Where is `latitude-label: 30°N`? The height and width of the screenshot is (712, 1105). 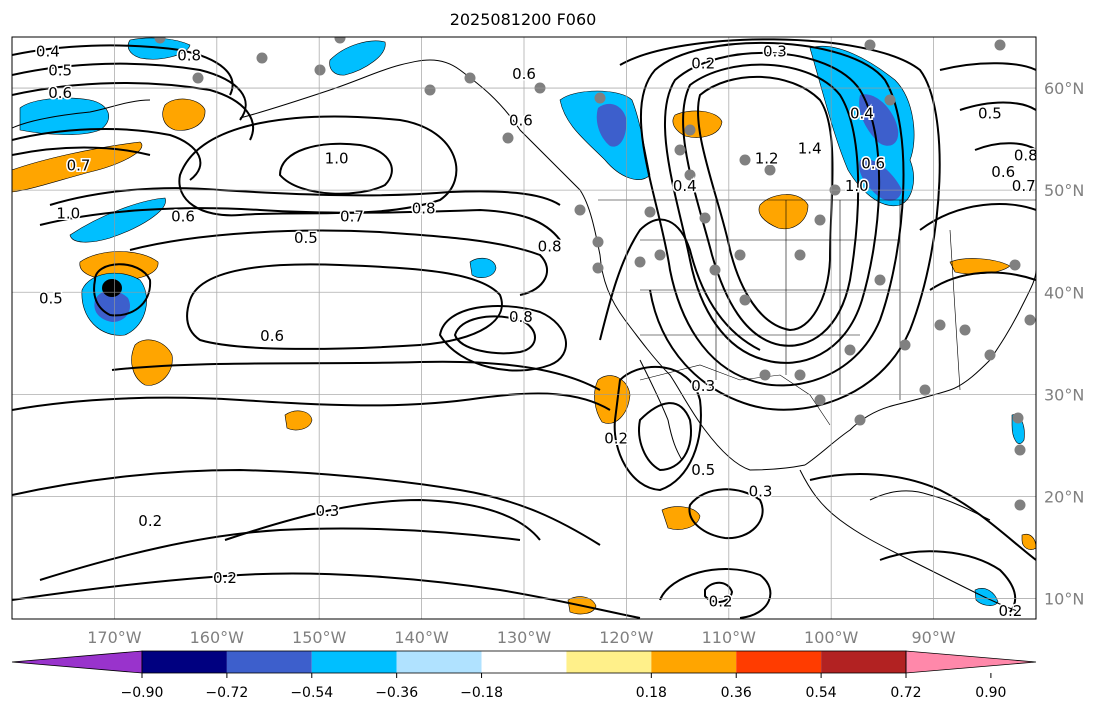 latitude-label: 30°N is located at coordinates (1064, 394).